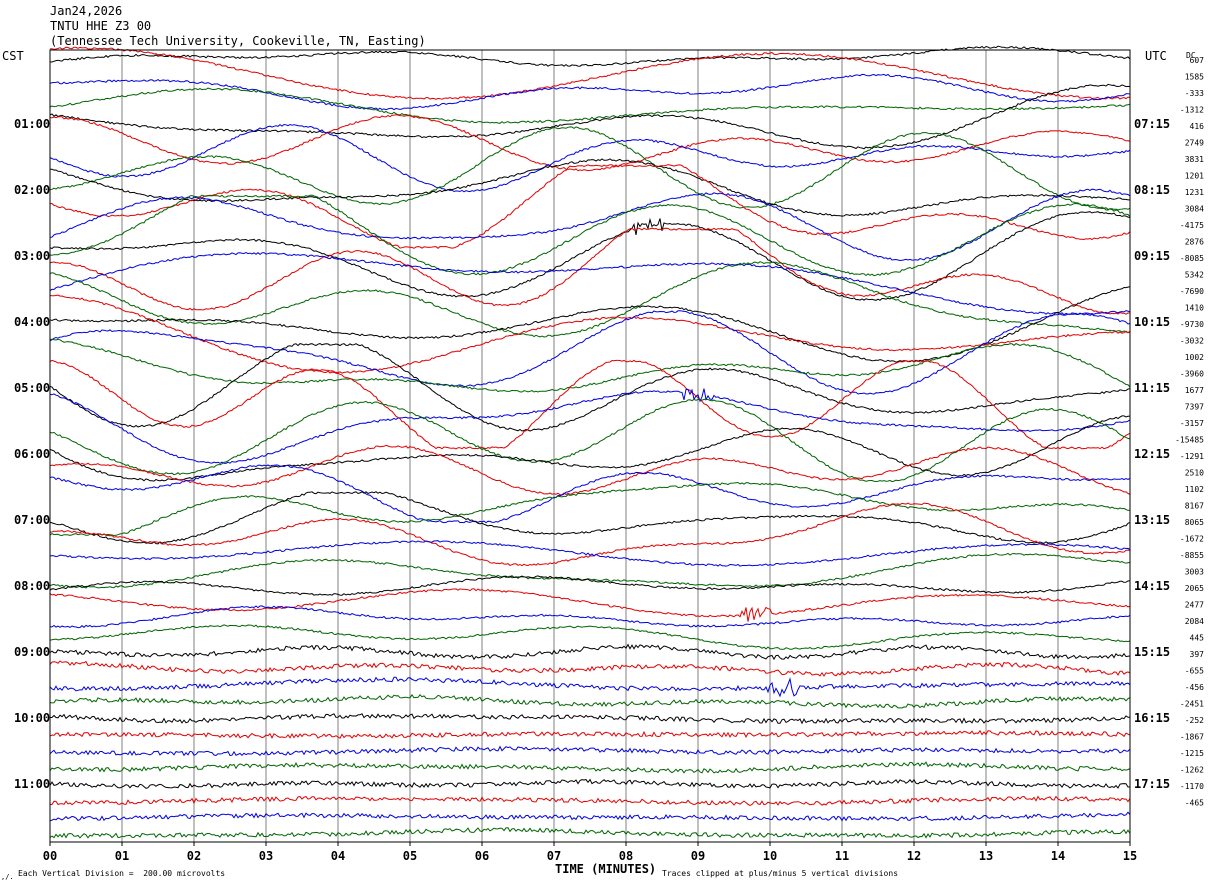 The image size is (1210, 886). What do you see at coordinates (698, 856) in the screenshot?
I see `x-tick-label: 09` at bounding box center [698, 856].